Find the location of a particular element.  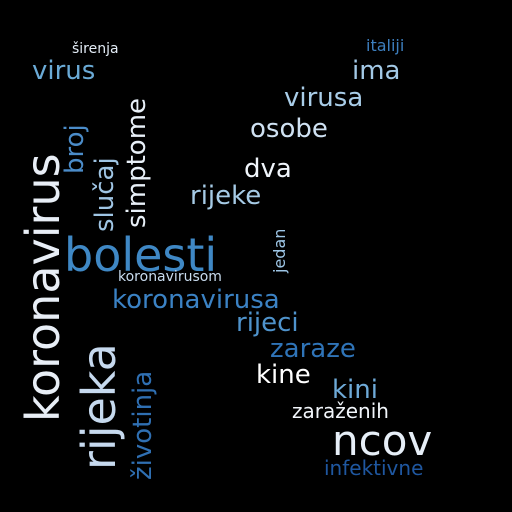

word-zarazenih: zaraženih is located at coordinates (340, 411).